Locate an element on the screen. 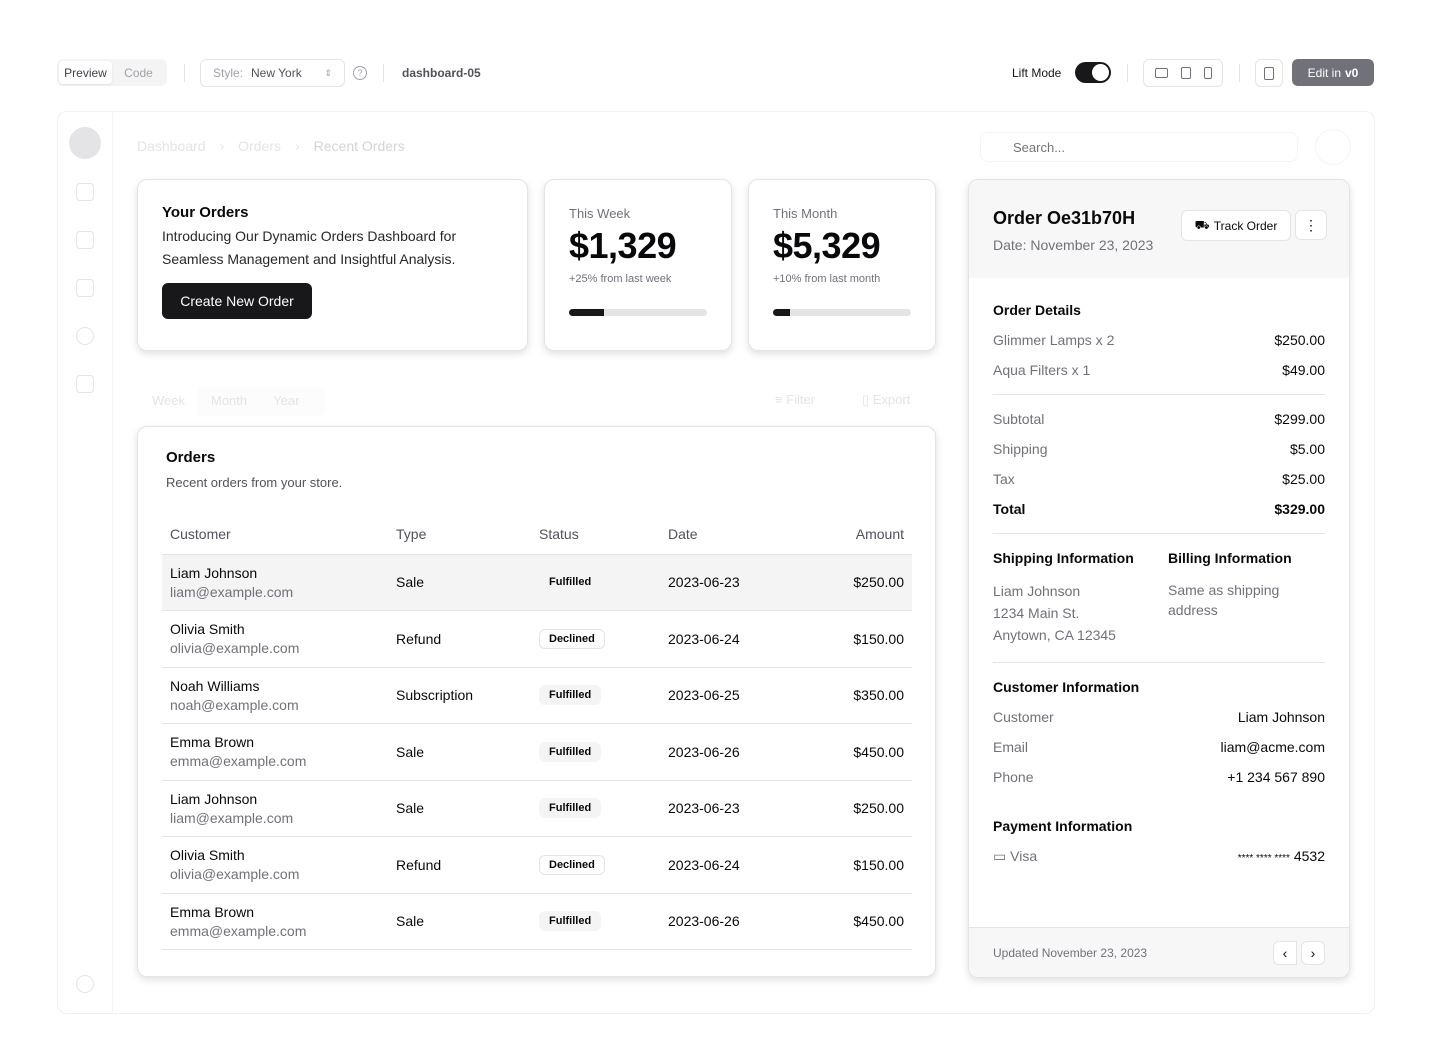 The height and width of the screenshot is (1050, 1432). tablet-icon is located at coordinates (1185, 73).